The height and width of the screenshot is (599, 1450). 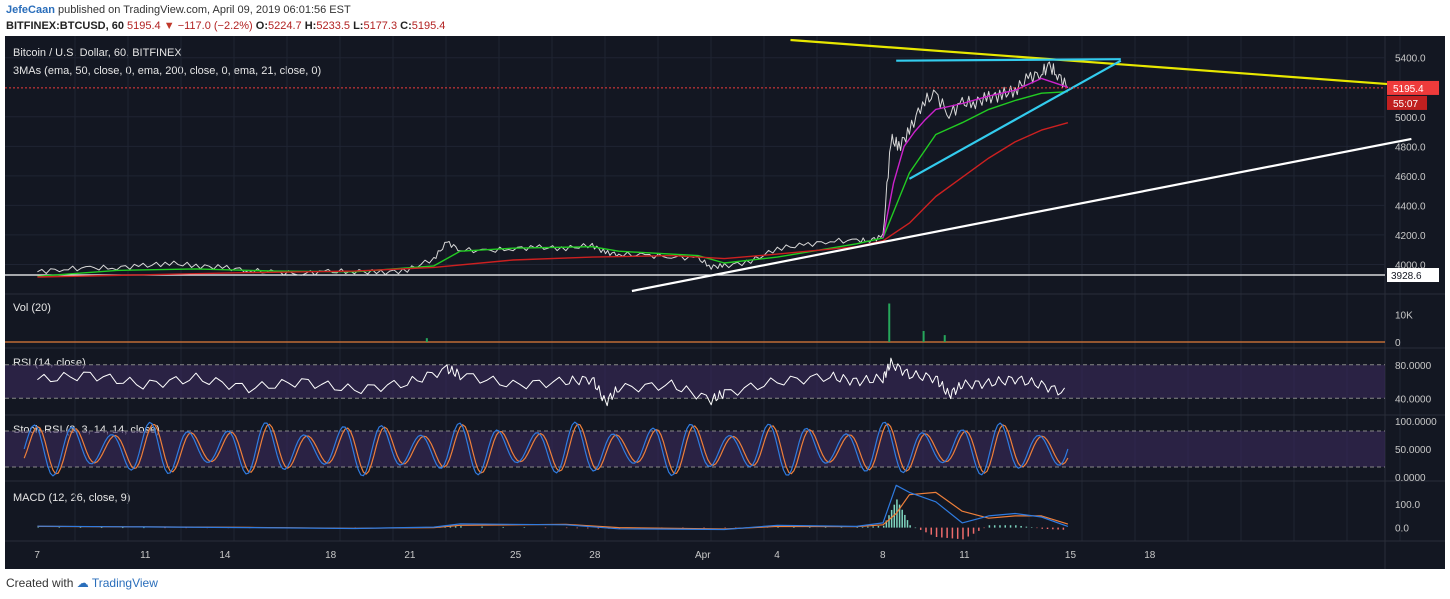 I want to click on support-trendline, so click(x=1021, y=215).